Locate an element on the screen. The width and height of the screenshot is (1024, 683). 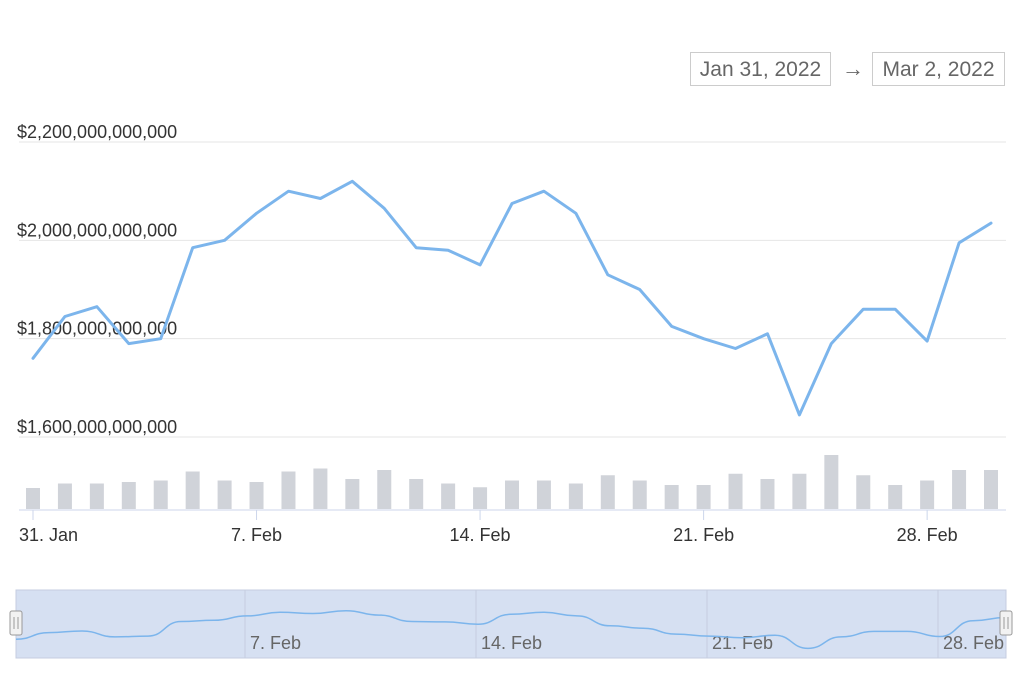
navigator-series-line is located at coordinates (511, 629).